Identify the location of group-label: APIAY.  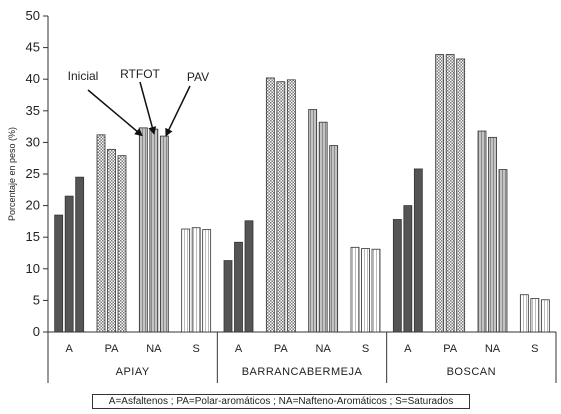
(133, 372).